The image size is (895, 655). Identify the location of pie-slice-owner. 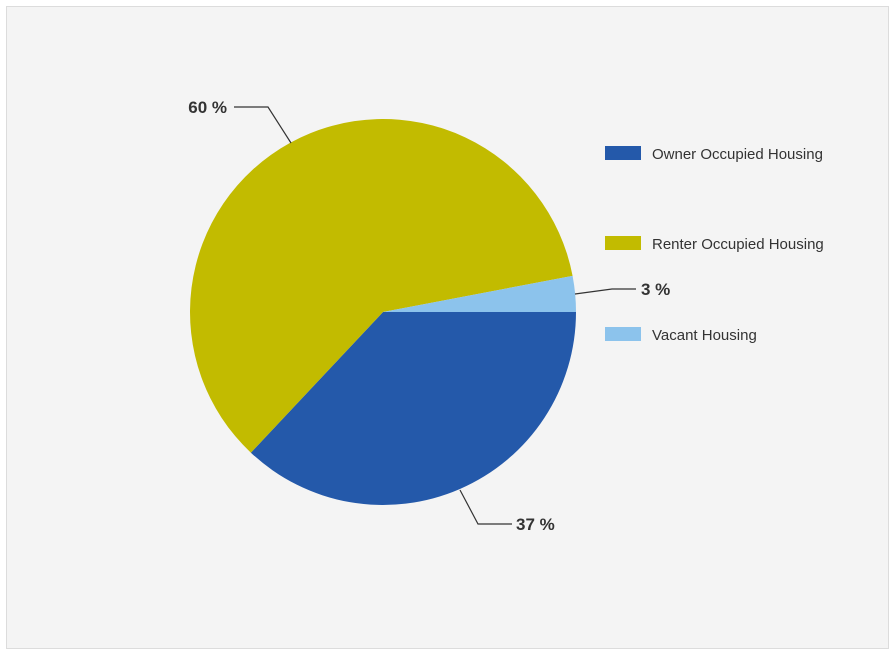
(413, 408).